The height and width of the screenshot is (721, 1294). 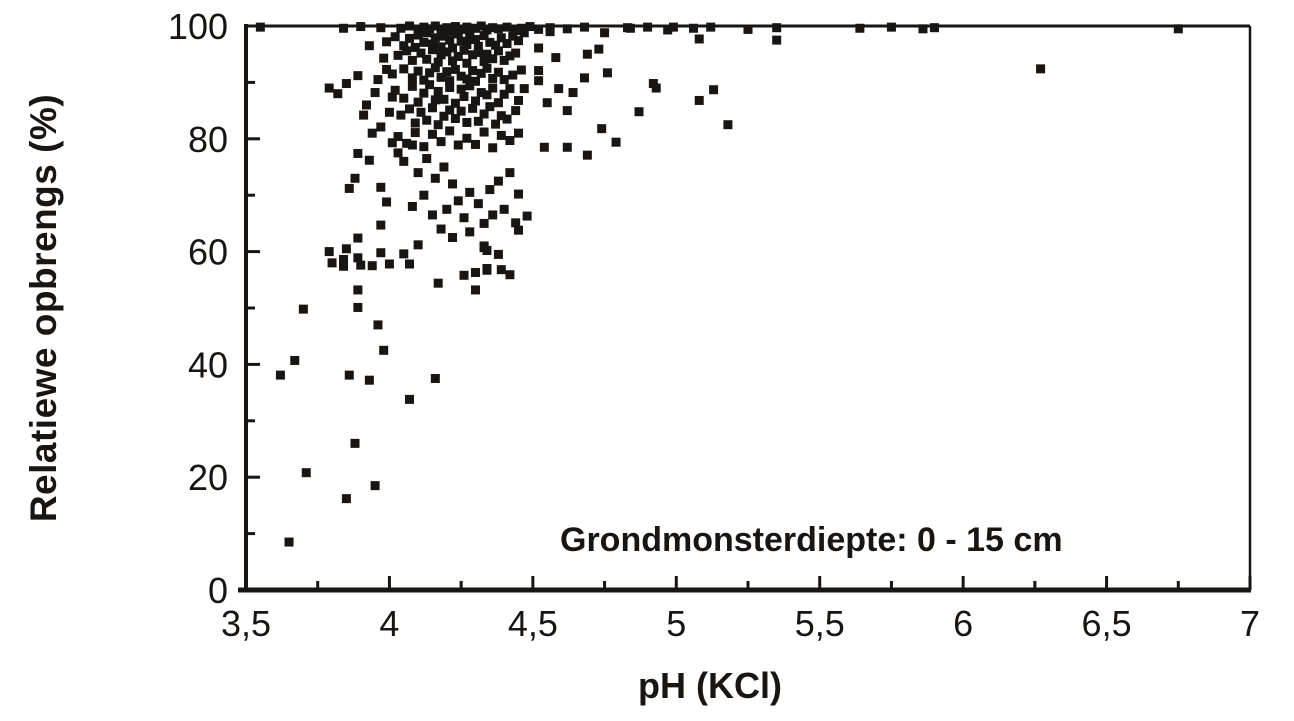 I want to click on x-tick-label: 3,5, so click(x=246, y=623).